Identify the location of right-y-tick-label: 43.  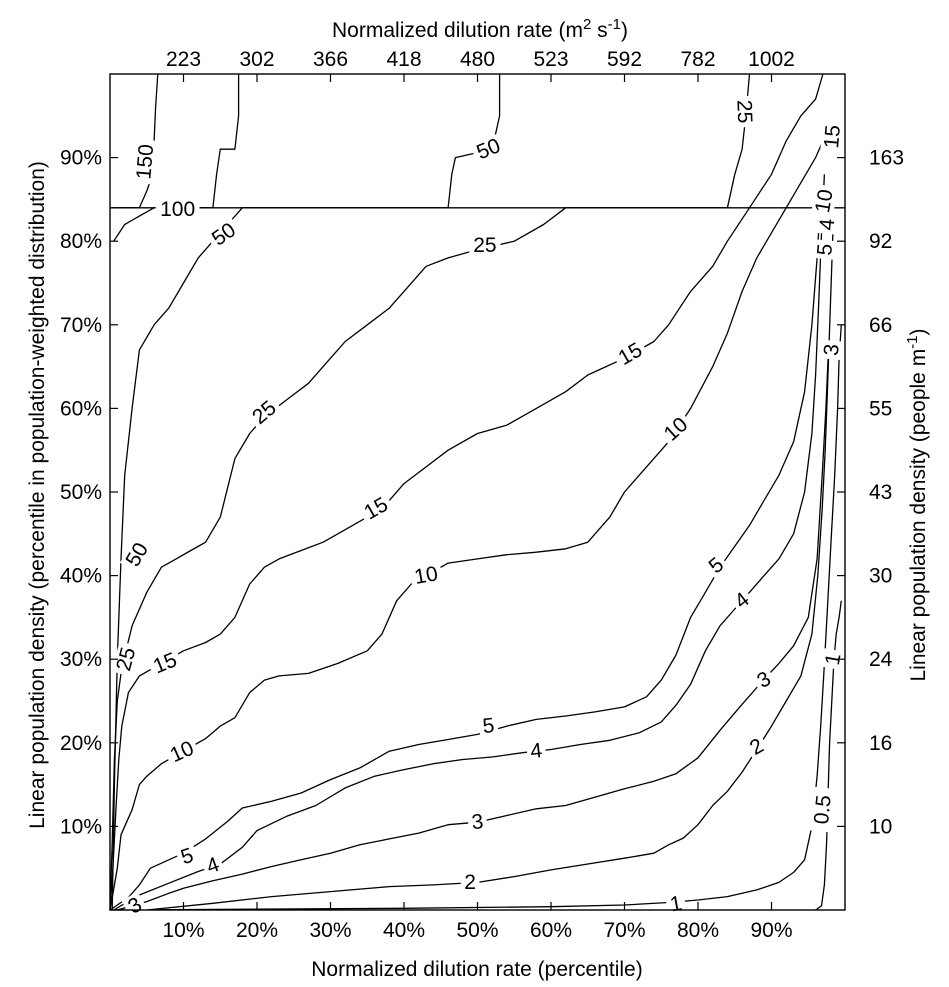
(880, 492).